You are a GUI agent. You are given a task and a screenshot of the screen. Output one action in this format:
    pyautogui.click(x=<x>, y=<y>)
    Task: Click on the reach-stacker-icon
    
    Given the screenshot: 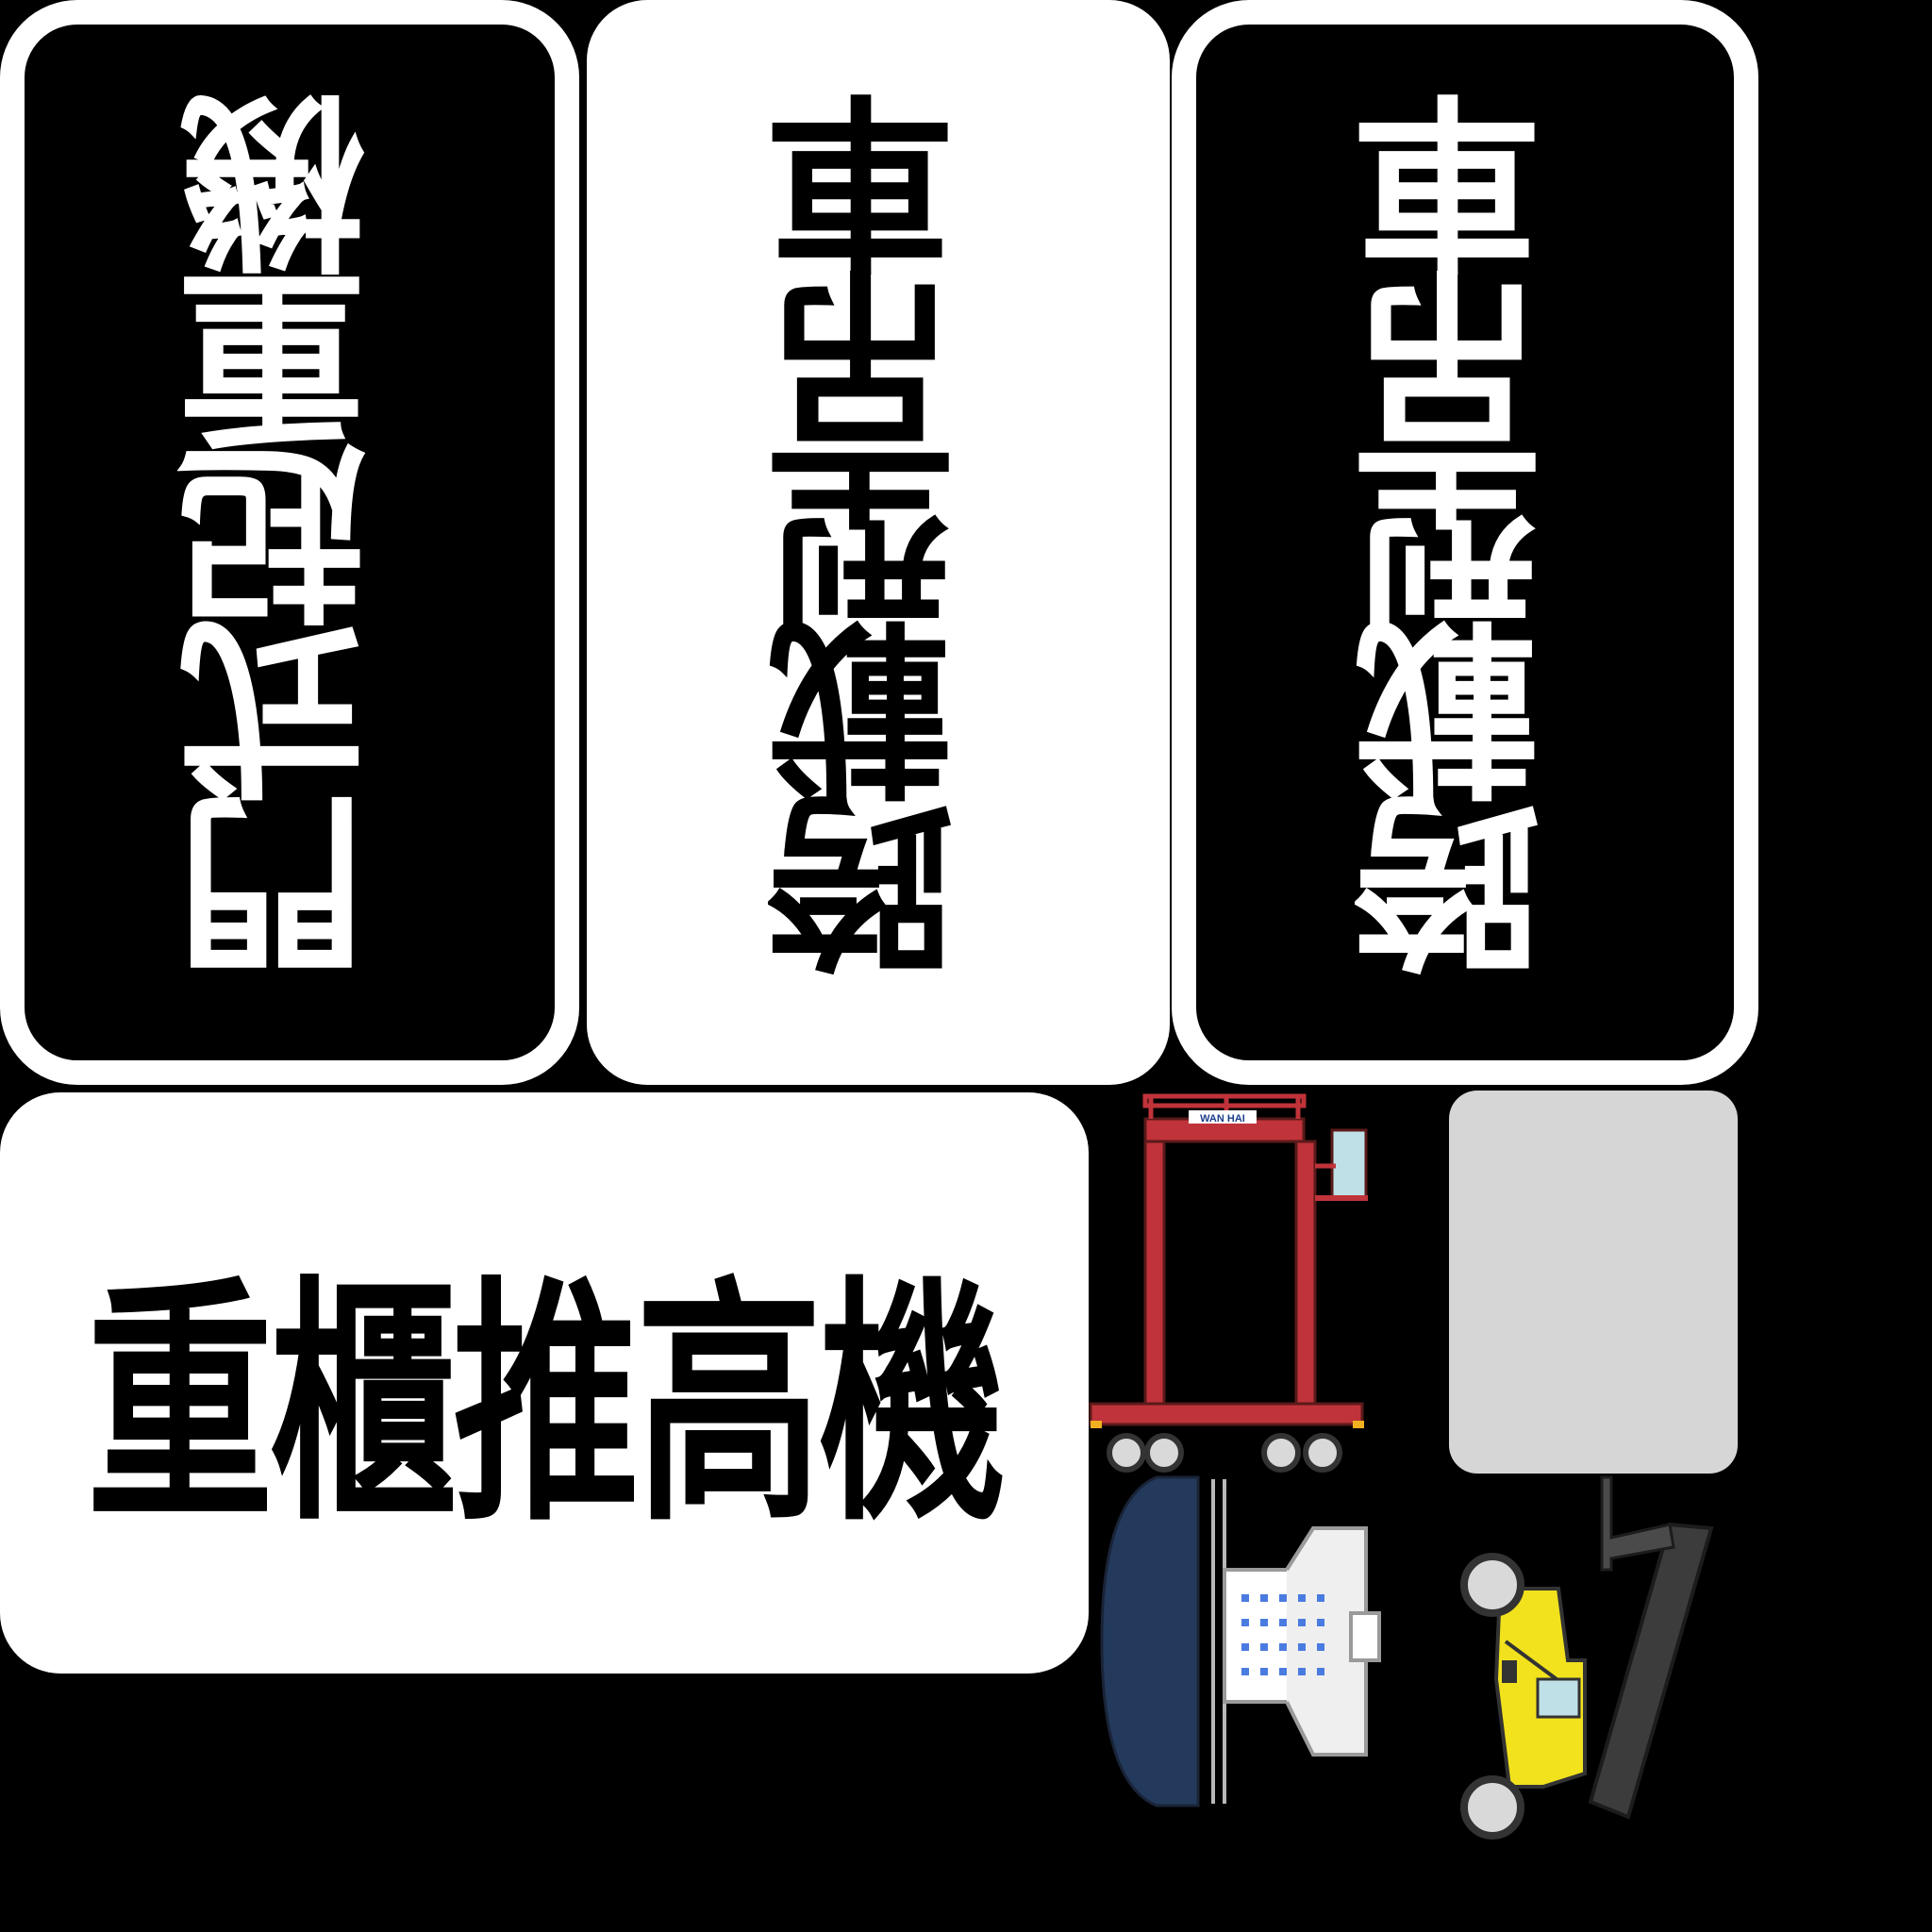 What is the action you would take?
    pyautogui.click(x=1587, y=1657)
    